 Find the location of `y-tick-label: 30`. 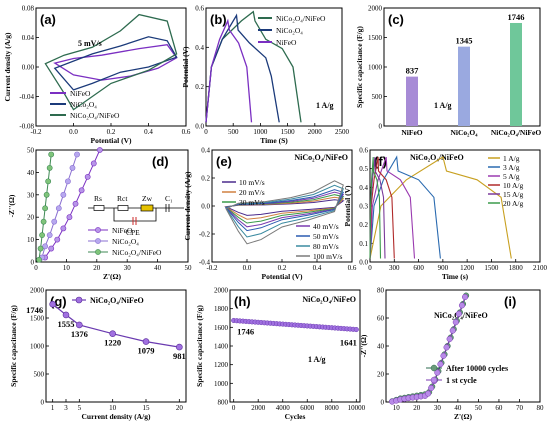

y-tick-label: 30 is located at coordinates (31, 195).